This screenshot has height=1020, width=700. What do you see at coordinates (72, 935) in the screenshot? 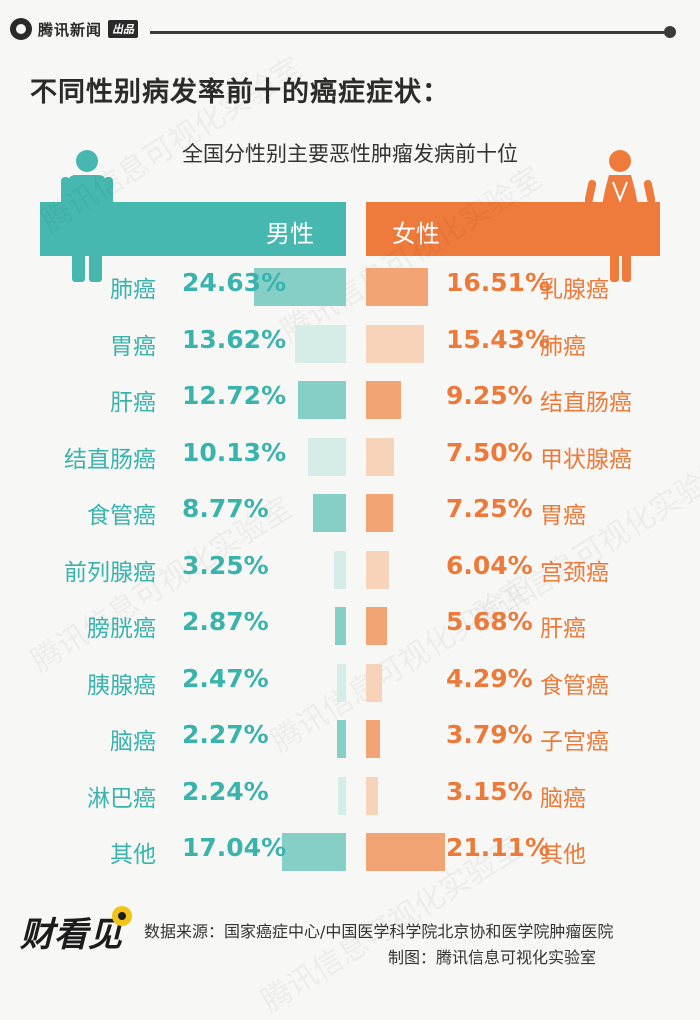
I see `svg-text: 财看见` at bounding box center [72, 935].